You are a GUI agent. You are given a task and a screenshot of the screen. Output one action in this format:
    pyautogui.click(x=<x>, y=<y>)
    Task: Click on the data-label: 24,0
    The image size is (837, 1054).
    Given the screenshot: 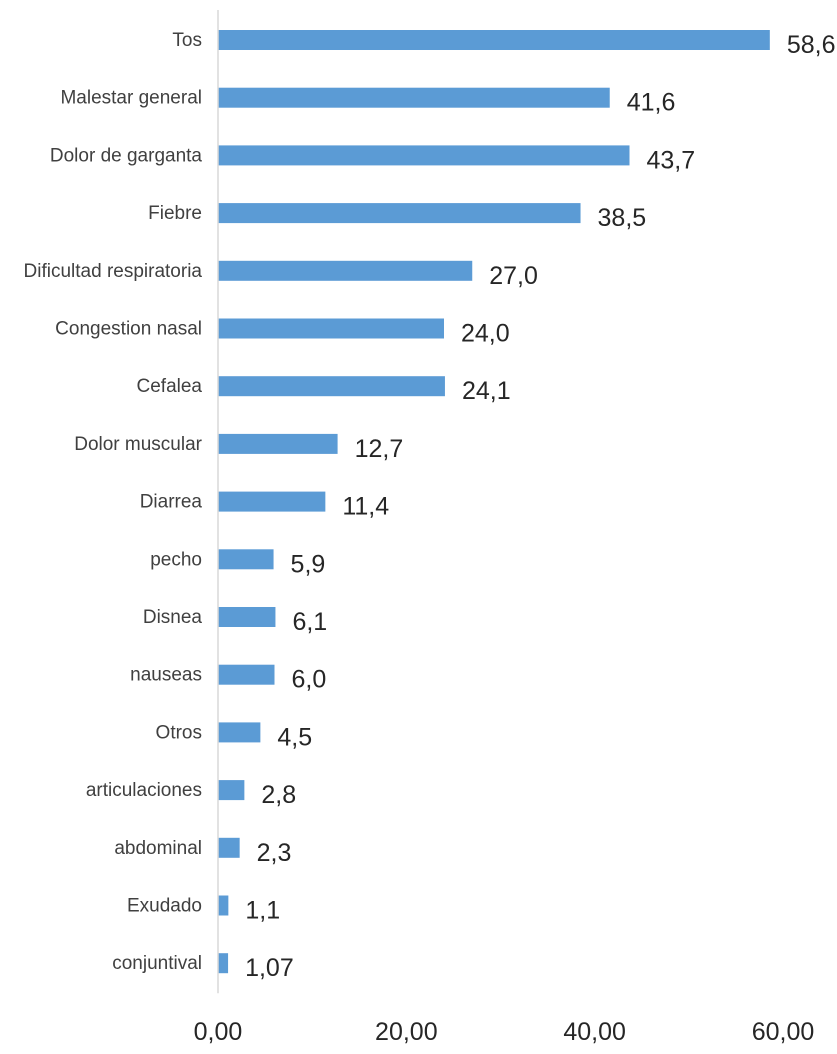 What is the action you would take?
    pyautogui.click(x=485, y=334)
    